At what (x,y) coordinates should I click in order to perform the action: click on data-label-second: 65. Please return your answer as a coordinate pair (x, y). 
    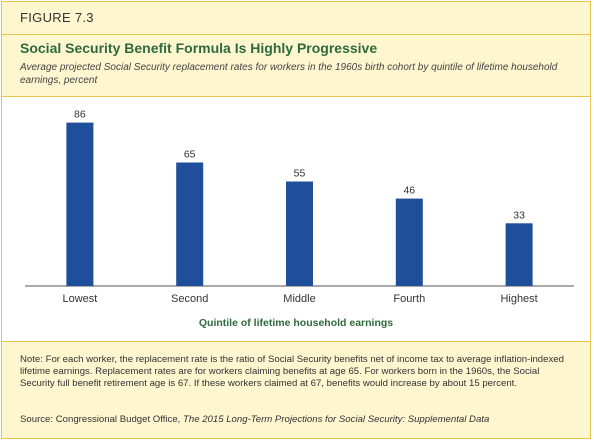
    Looking at the image, I should click on (190, 155).